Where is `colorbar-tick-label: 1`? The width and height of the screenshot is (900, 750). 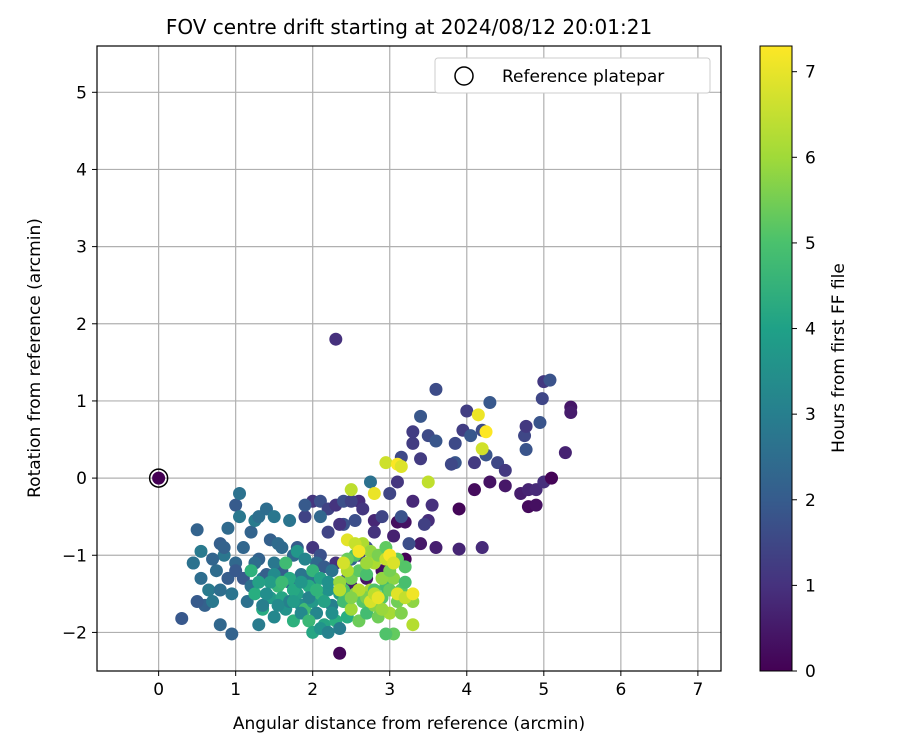 colorbar-tick-label: 1 is located at coordinates (810, 586).